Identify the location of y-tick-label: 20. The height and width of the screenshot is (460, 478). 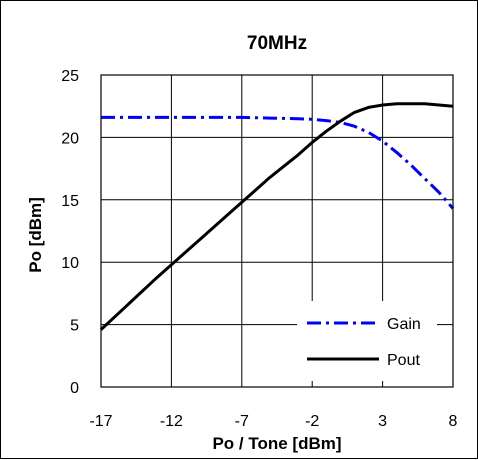
(70, 138).